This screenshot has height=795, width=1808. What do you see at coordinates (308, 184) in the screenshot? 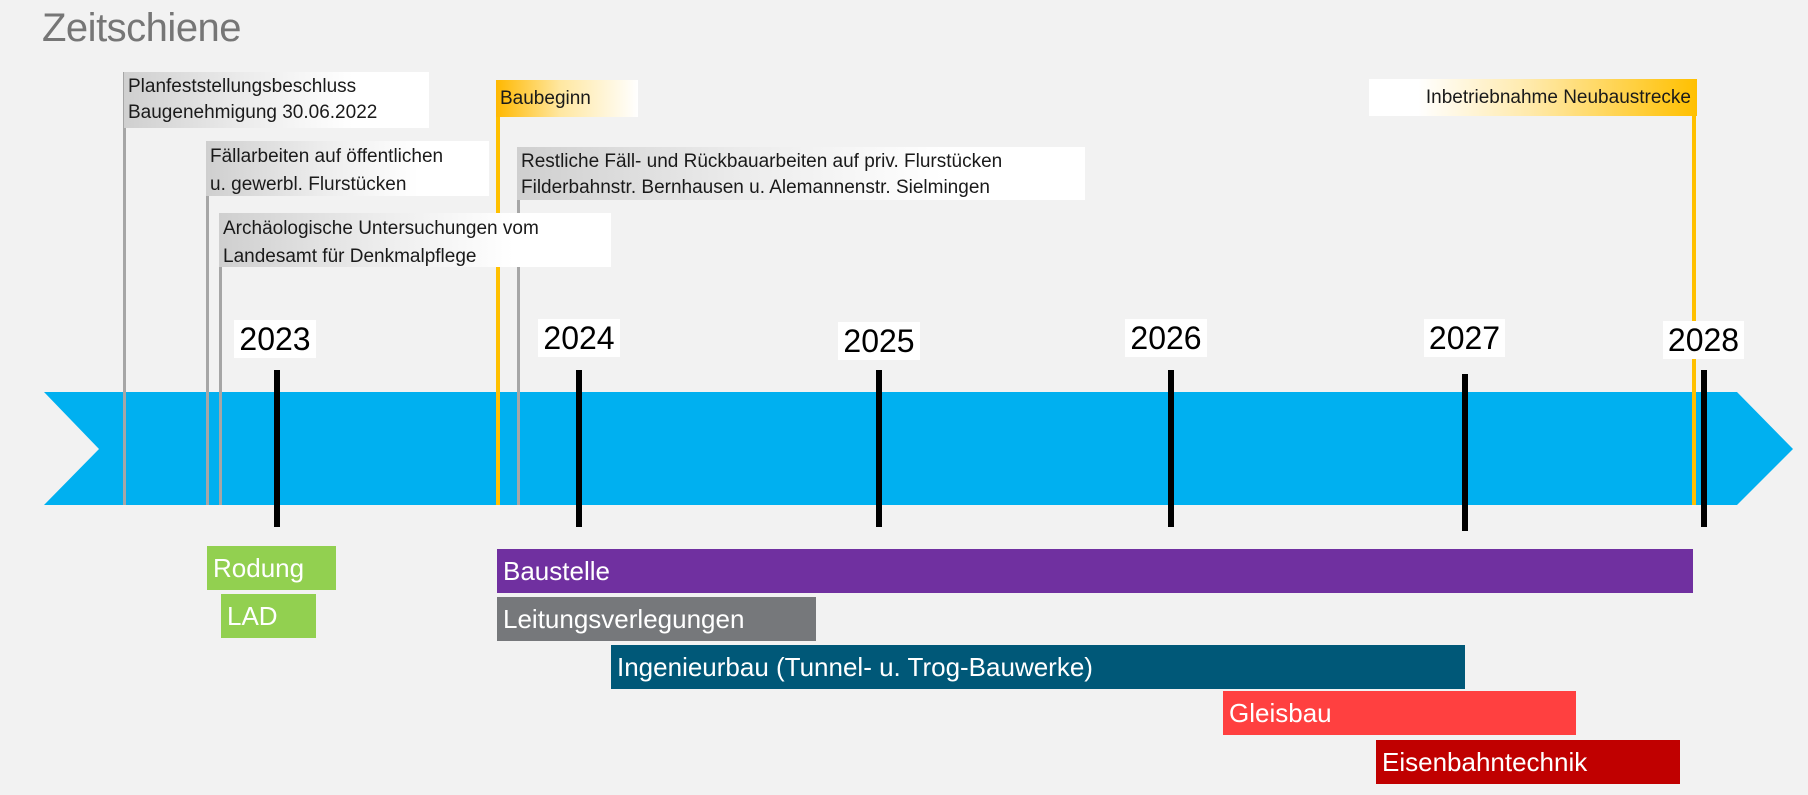
I see `milestone-text-line: u. gewerbl. Flurstücken` at bounding box center [308, 184].